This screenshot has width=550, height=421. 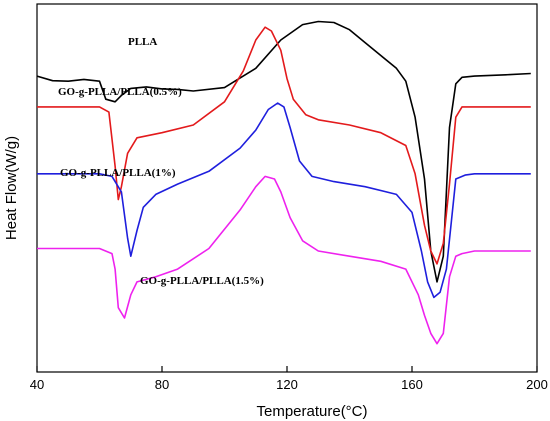 What do you see at coordinates (202, 281) in the screenshot?
I see `series-label-4: GO-g-PLLA/PLLA(1.5%)` at bounding box center [202, 281].